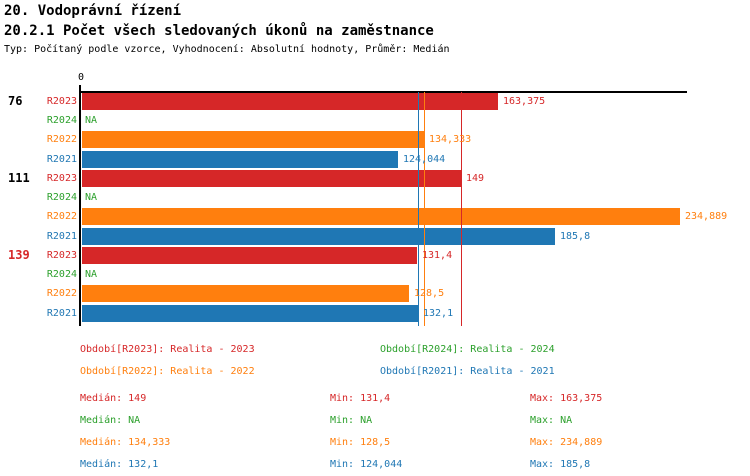 The width and height of the screenshot is (750, 476). What do you see at coordinates (125, 442) in the screenshot?
I see `stat-median: Medián: 134,333` at bounding box center [125, 442].